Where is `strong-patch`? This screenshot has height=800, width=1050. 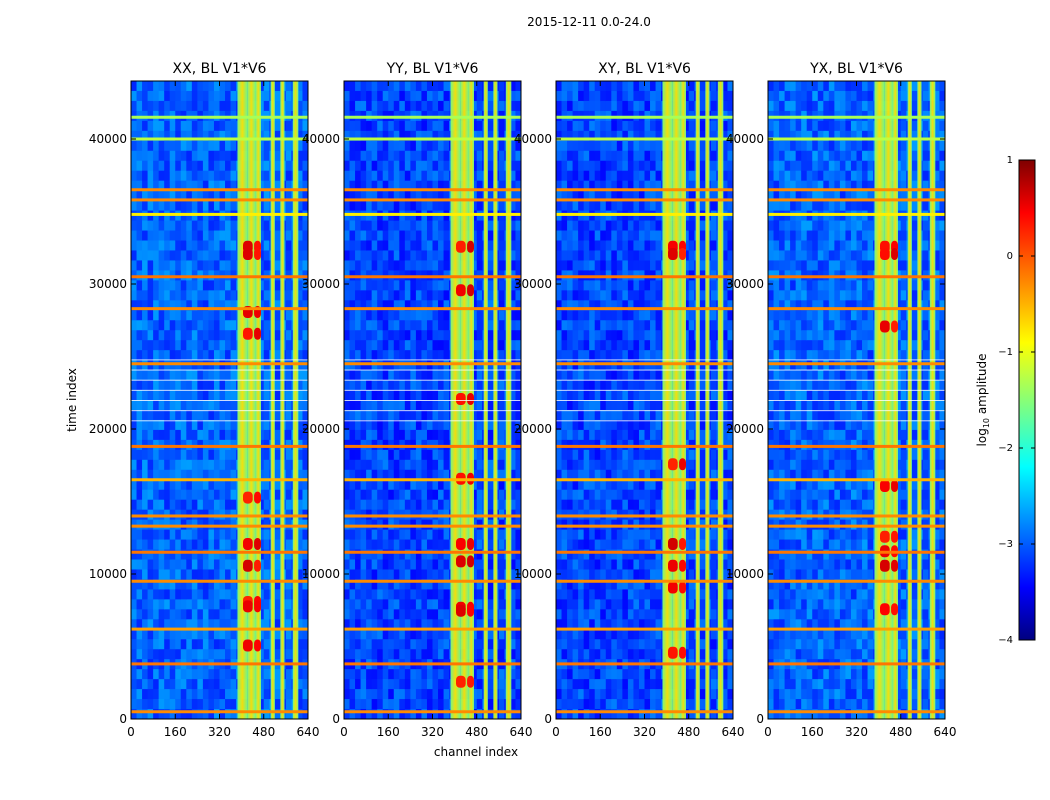
strong-patch is located at coordinates (470, 399).